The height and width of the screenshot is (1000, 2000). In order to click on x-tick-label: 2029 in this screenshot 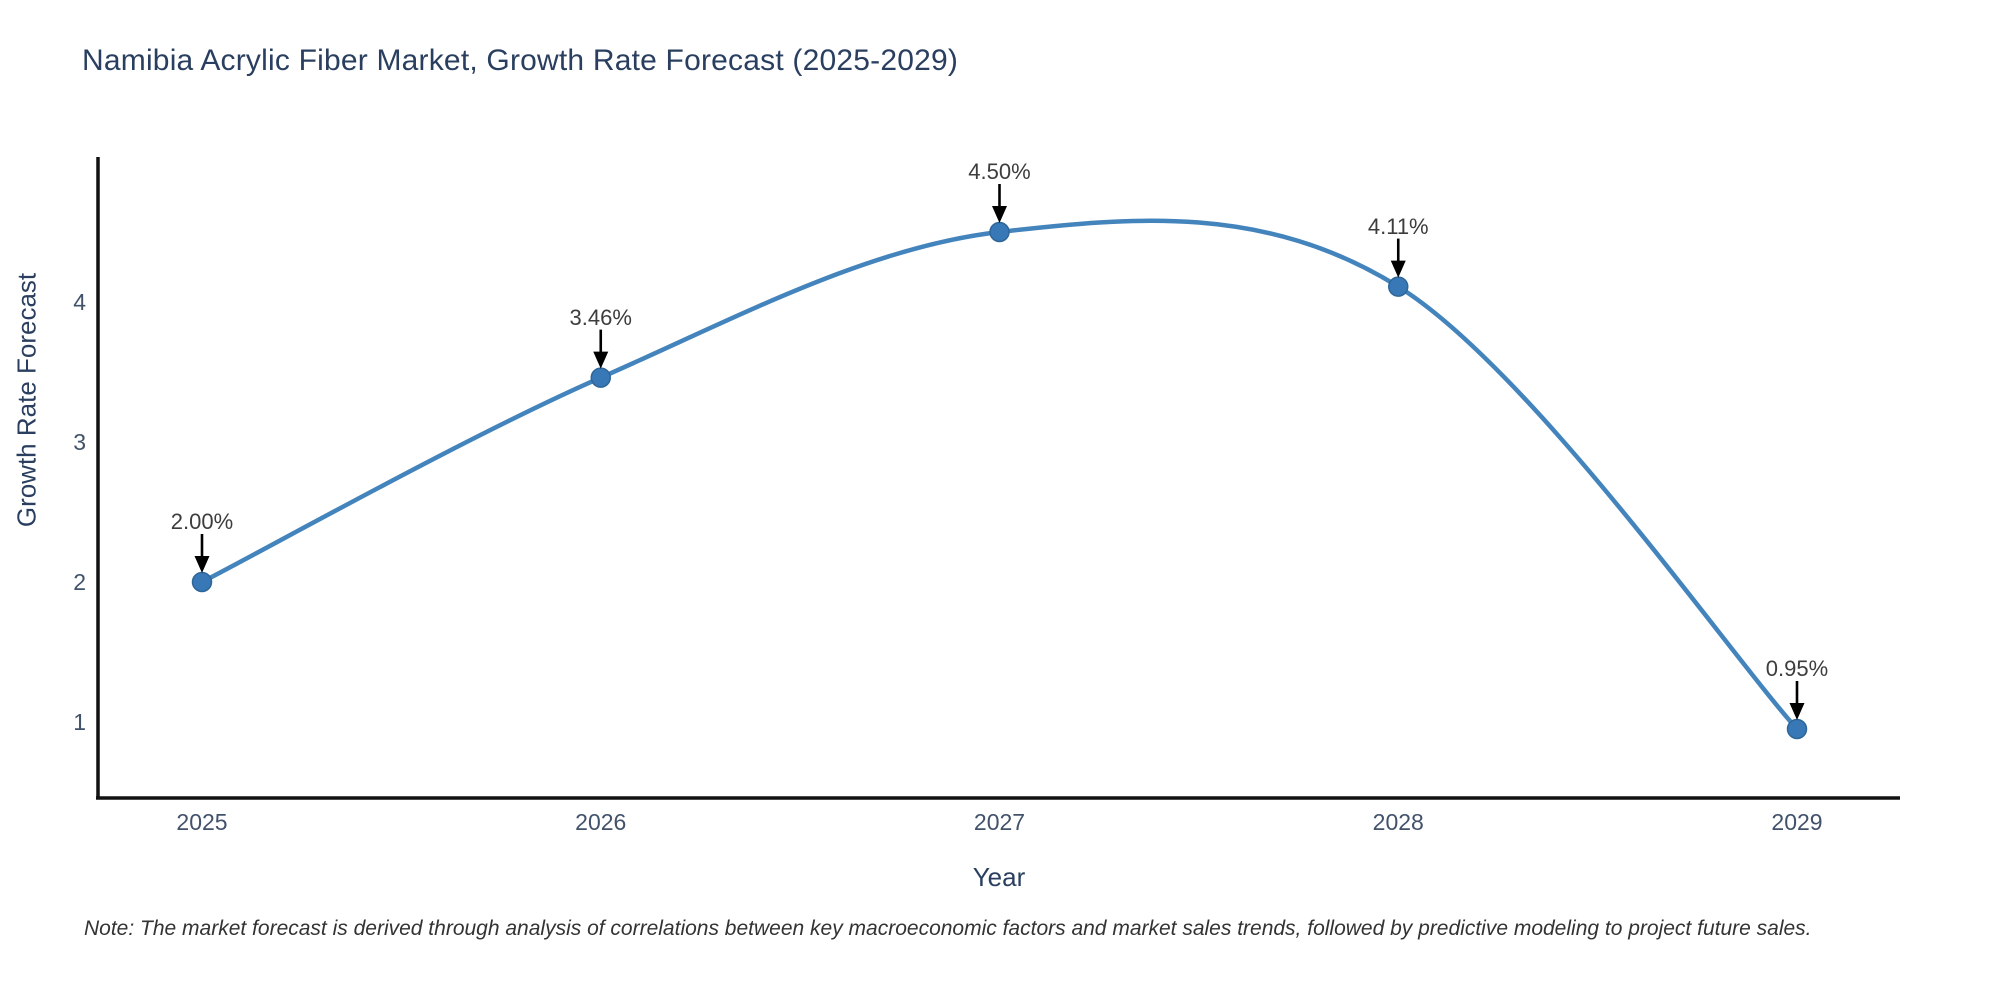, I will do `click(1797, 822)`.